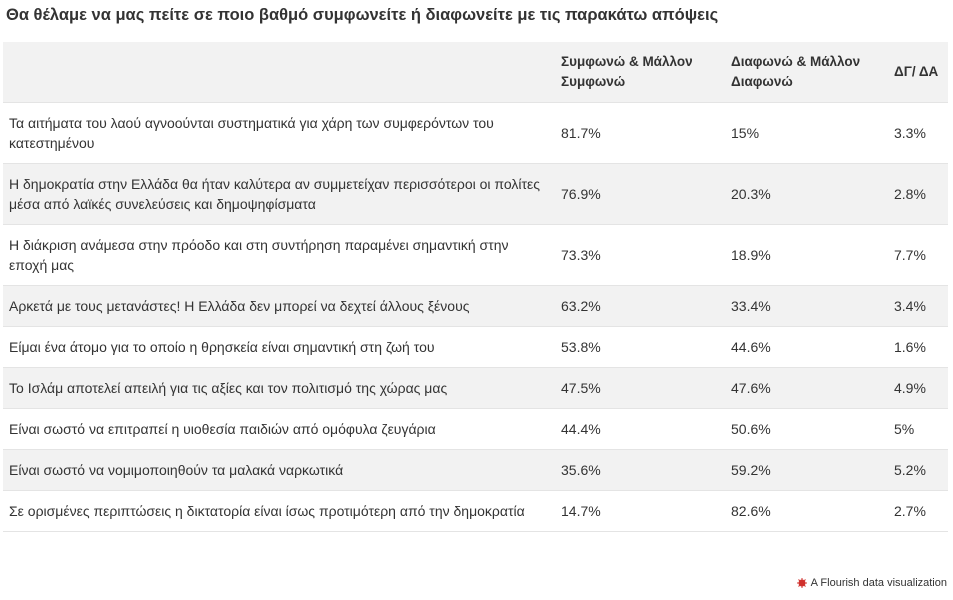 This screenshot has height=600, width=953. I want to click on value-cell: 5%, so click(918, 429).